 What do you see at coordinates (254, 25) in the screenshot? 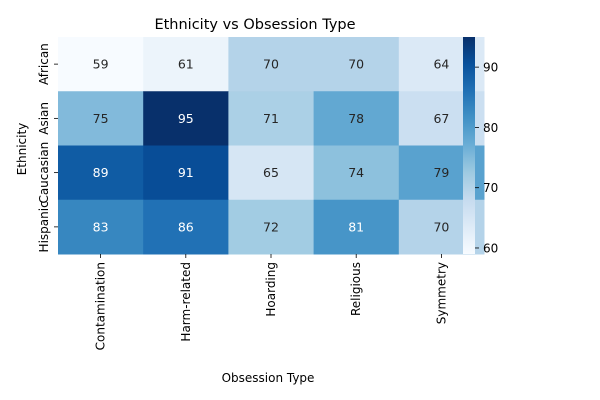
I see `chart-title: Ethnicity vs Obsession Type` at bounding box center [254, 25].